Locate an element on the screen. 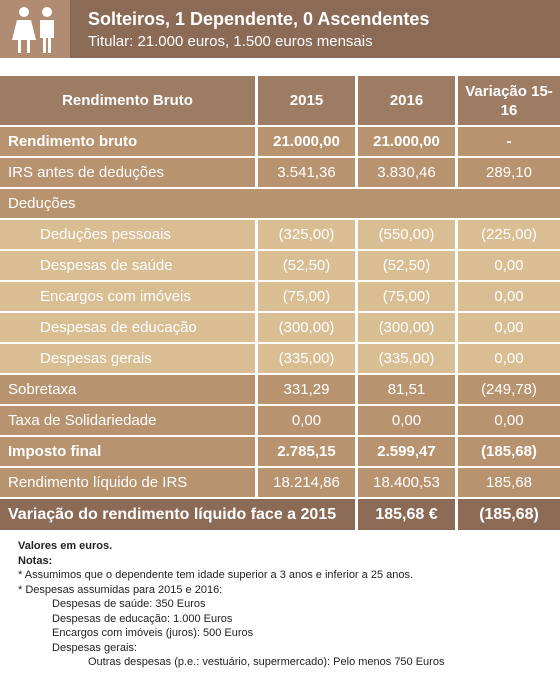 This screenshot has height=673, width=560. row-label: Despesas de saúde is located at coordinates (127, 265).